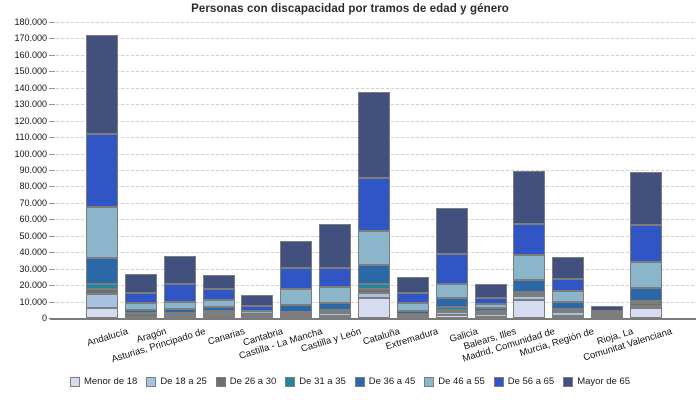 The image size is (700, 400). Describe the element at coordinates (176, 381) in the screenshot. I see `legend-item: De 18 a 25` at that location.